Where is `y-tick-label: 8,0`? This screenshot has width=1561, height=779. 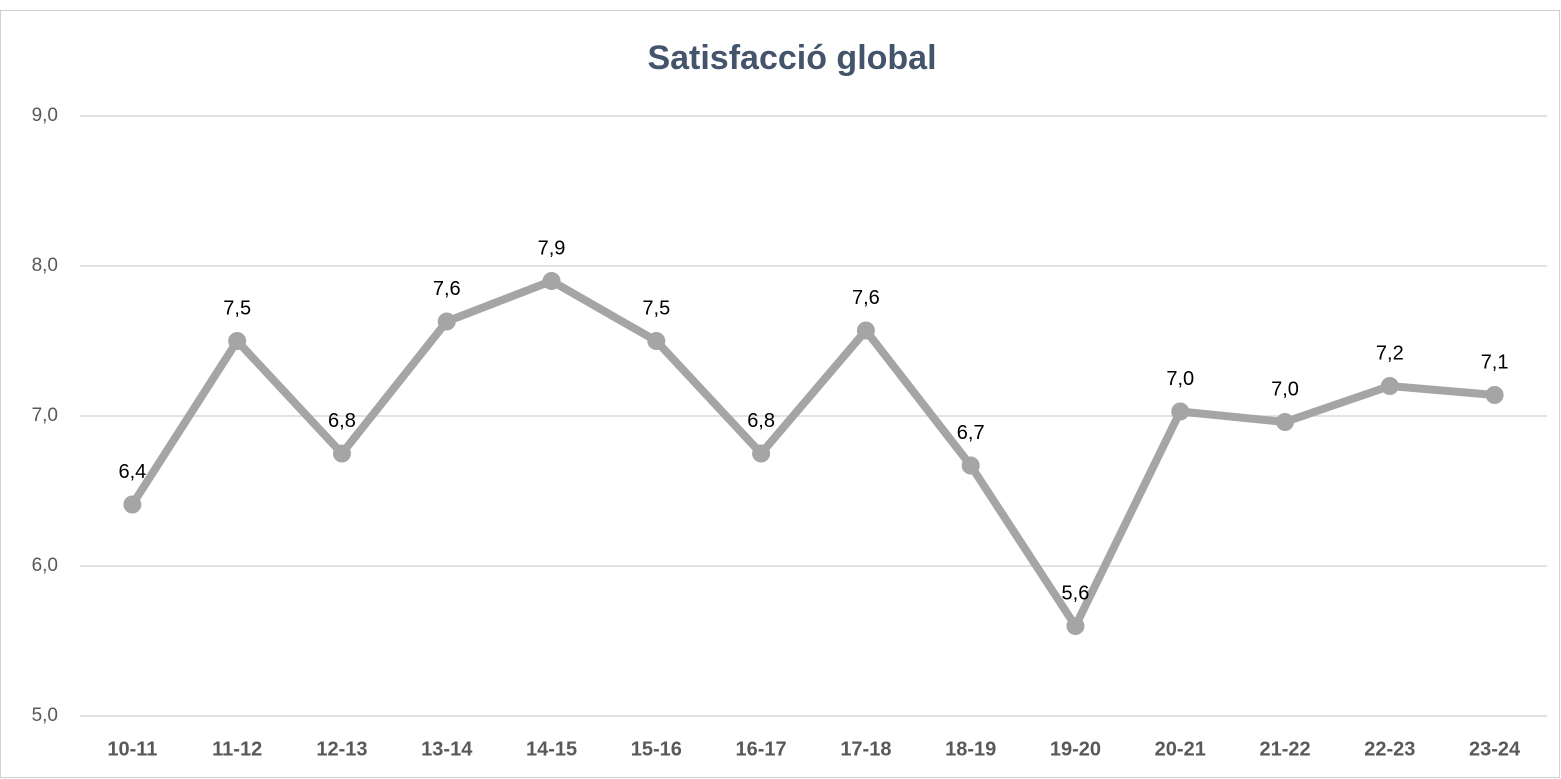
y-tick-label: 8,0 is located at coordinates (45, 265).